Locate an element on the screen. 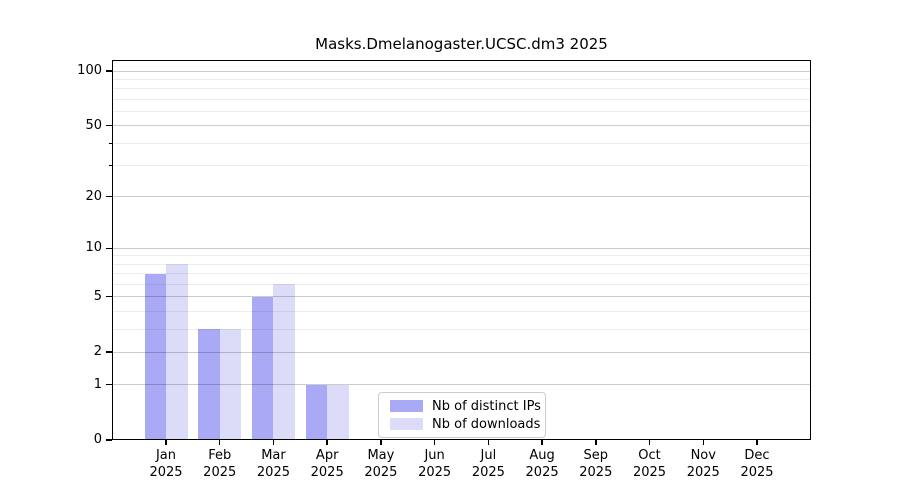  y-tick-label: 0 is located at coordinates (97, 439).